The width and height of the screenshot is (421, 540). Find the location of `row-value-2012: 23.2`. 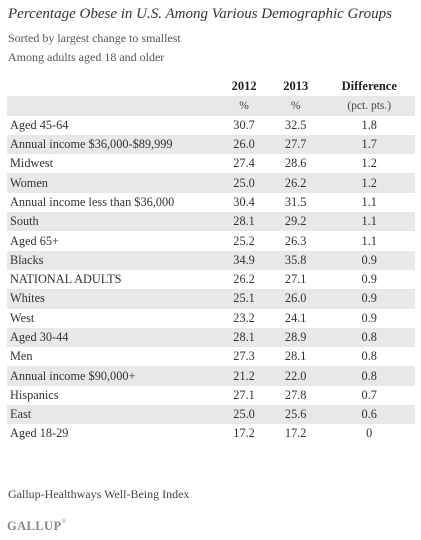

row-value-2012: 23.2 is located at coordinates (244, 318).